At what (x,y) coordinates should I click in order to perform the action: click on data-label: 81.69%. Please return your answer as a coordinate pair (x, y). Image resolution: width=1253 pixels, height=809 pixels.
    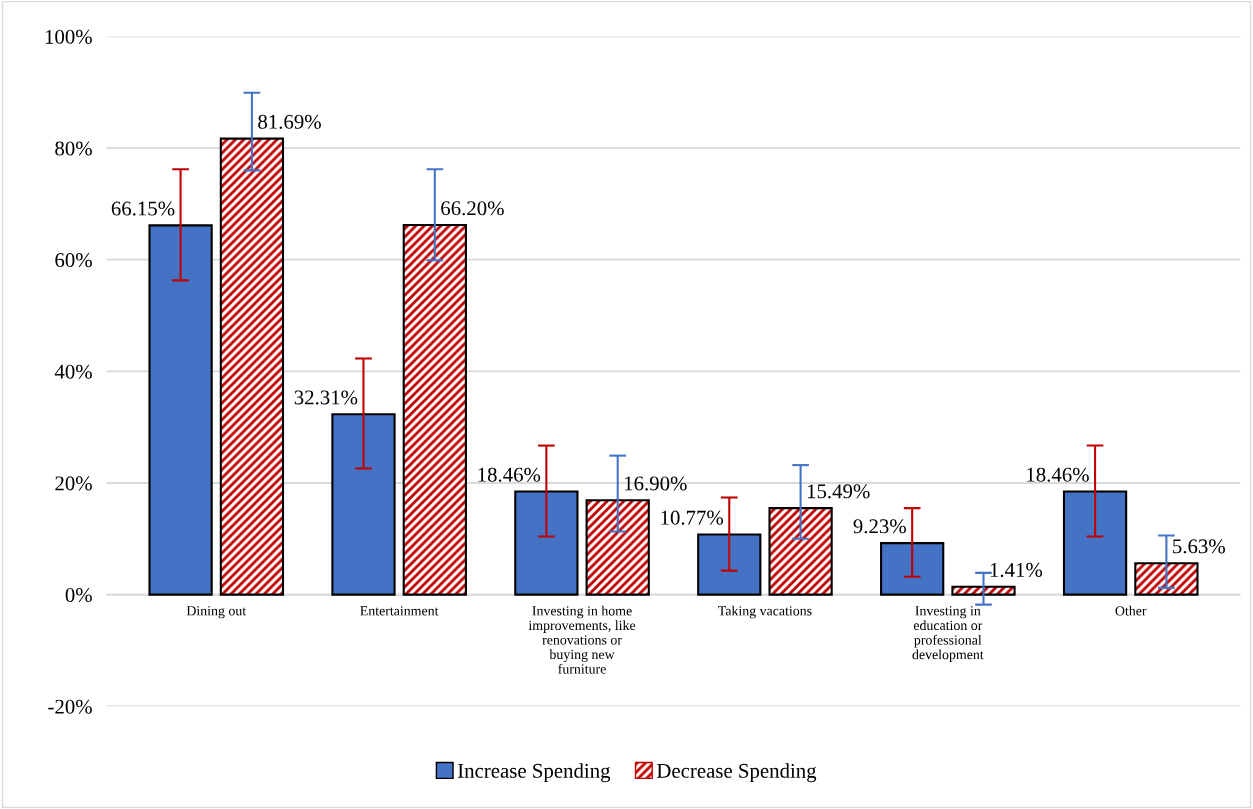
    Looking at the image, I should click on (289, 121).